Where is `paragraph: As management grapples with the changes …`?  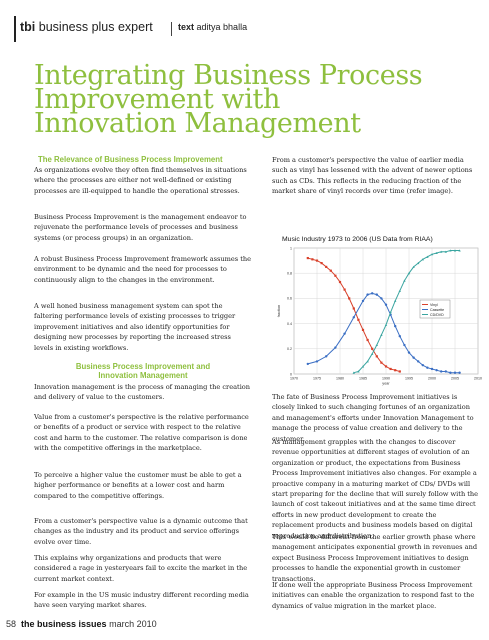 paragraph: As management grapples with the changes … is located at coordinates (375, 489).